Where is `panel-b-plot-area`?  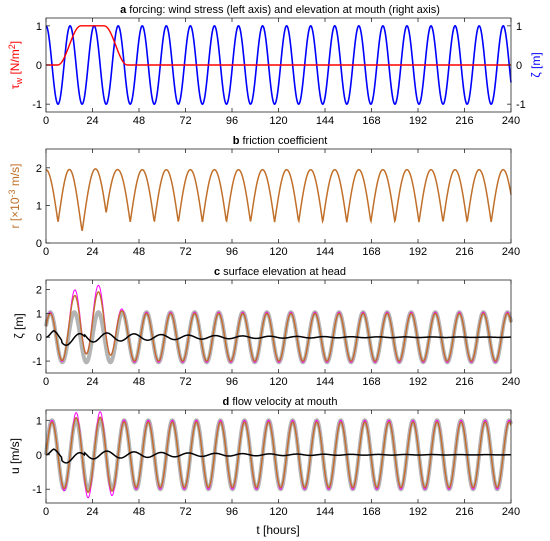
panel-b-plot-area is located at coordinates (278, 200).